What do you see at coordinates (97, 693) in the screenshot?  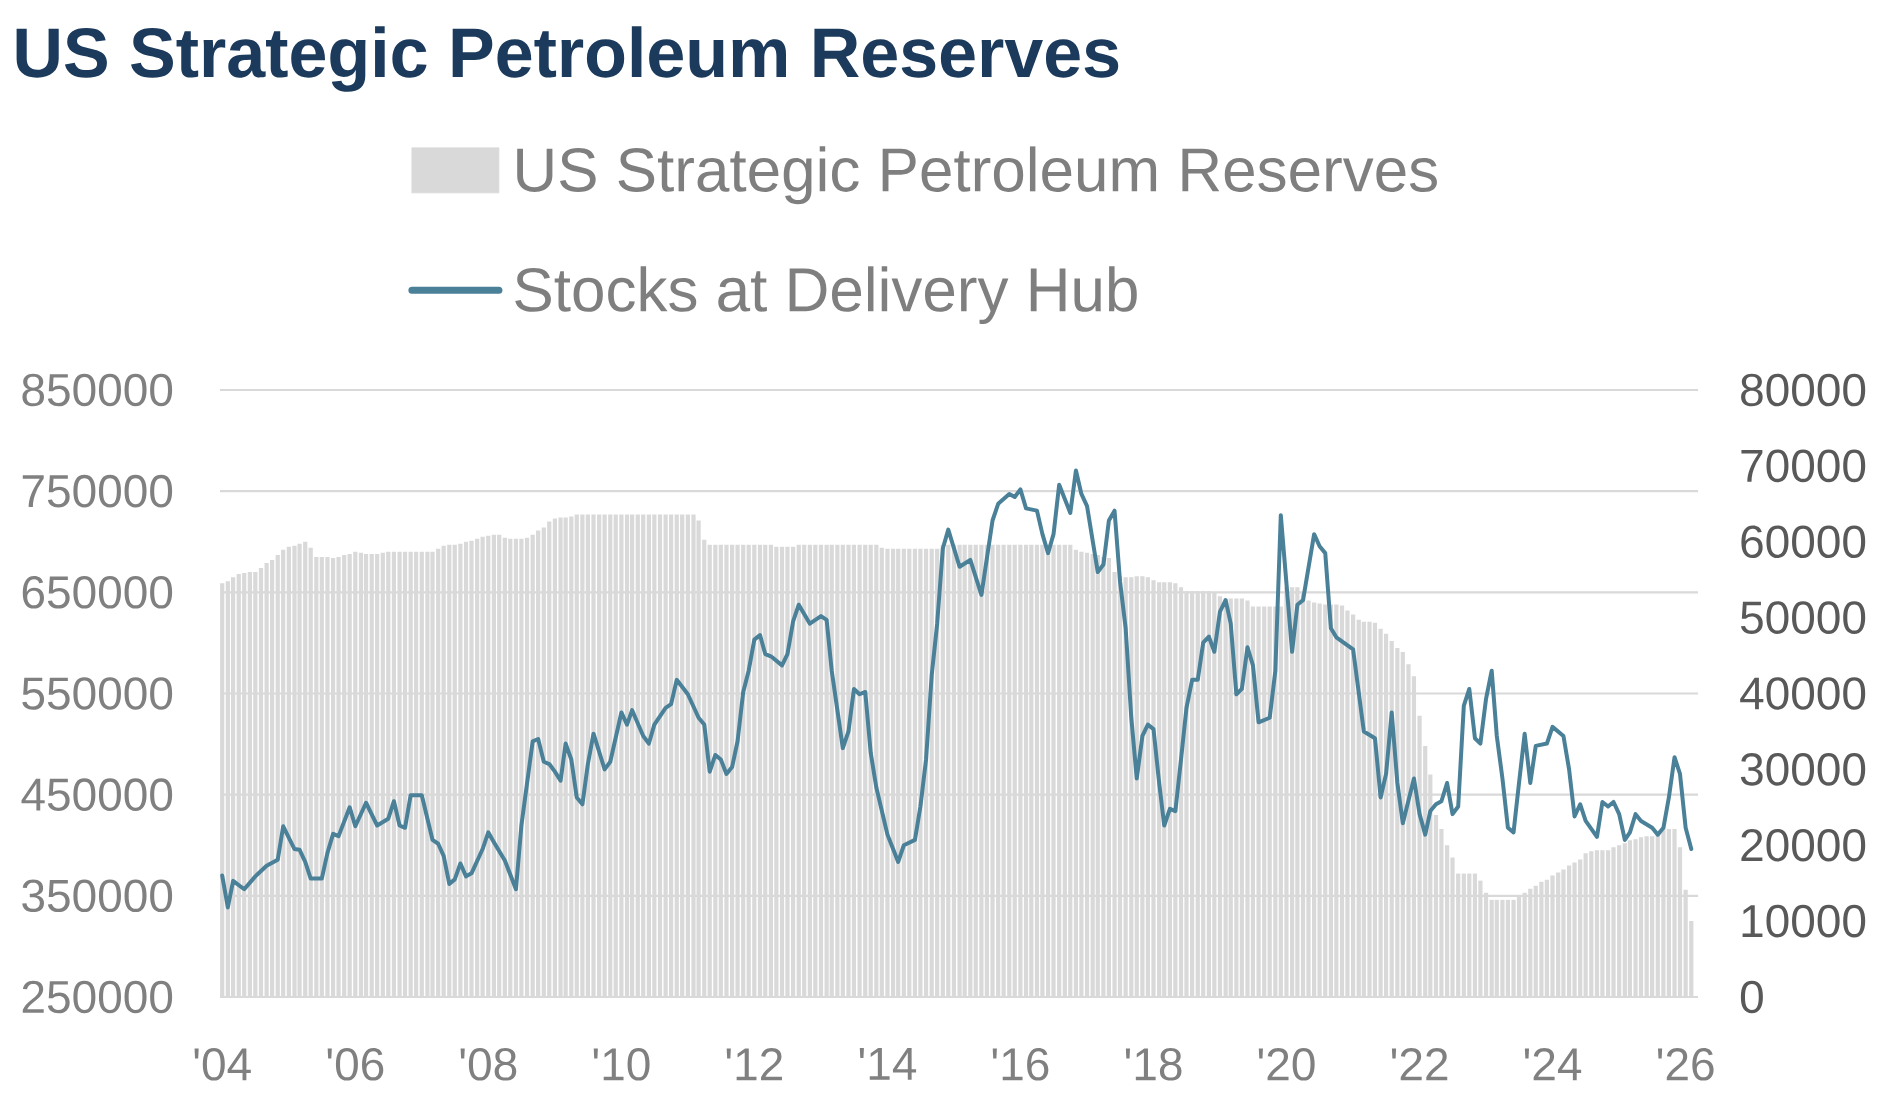 I see `y-tick-label: 550000` at bounding box center [97, 693].